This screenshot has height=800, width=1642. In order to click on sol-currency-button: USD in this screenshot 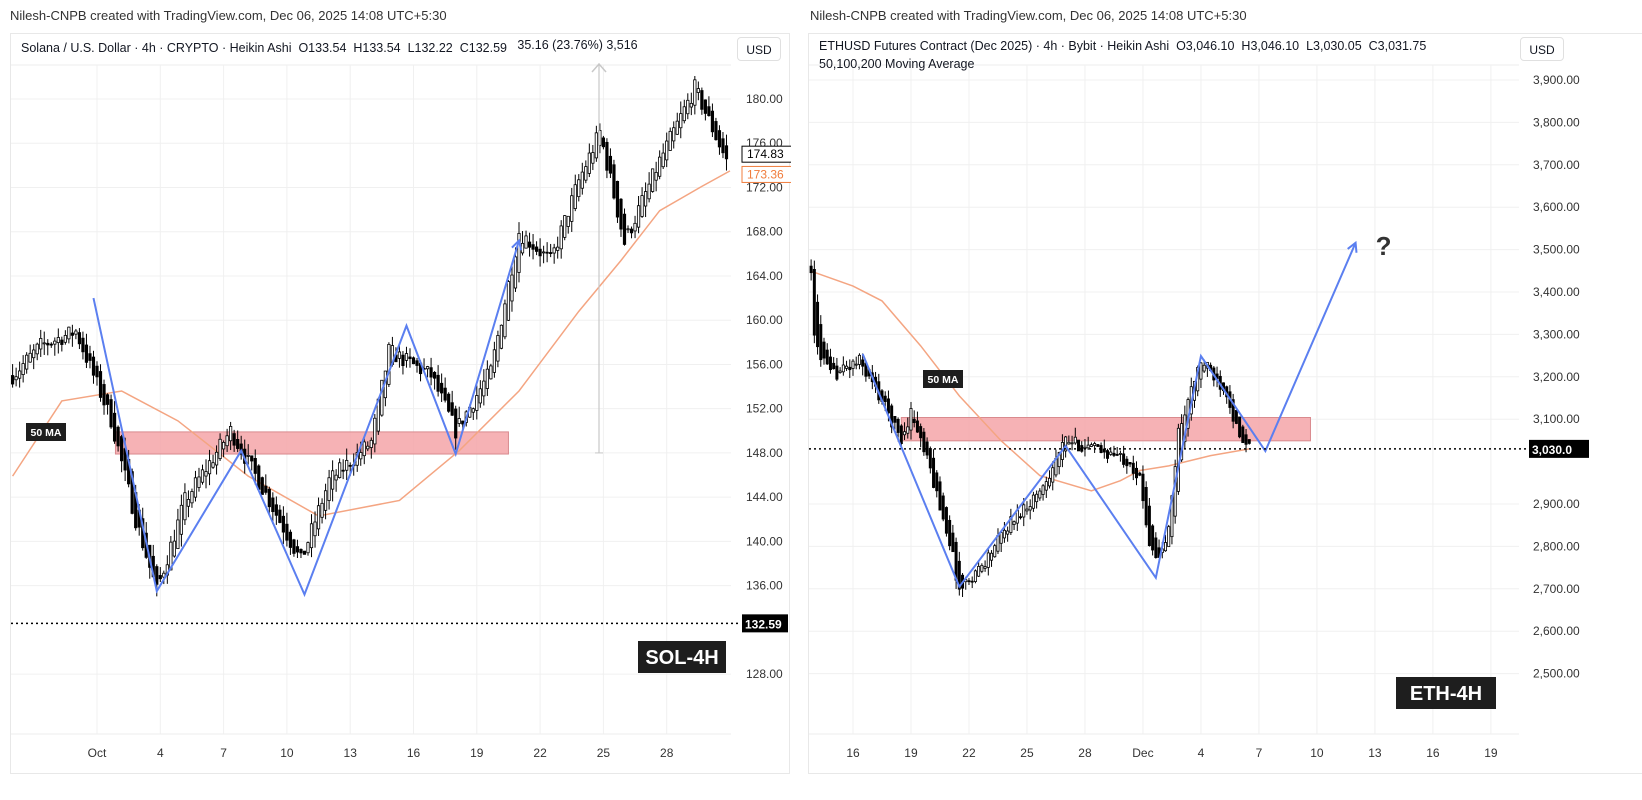, I will do `click(759, 49)`.